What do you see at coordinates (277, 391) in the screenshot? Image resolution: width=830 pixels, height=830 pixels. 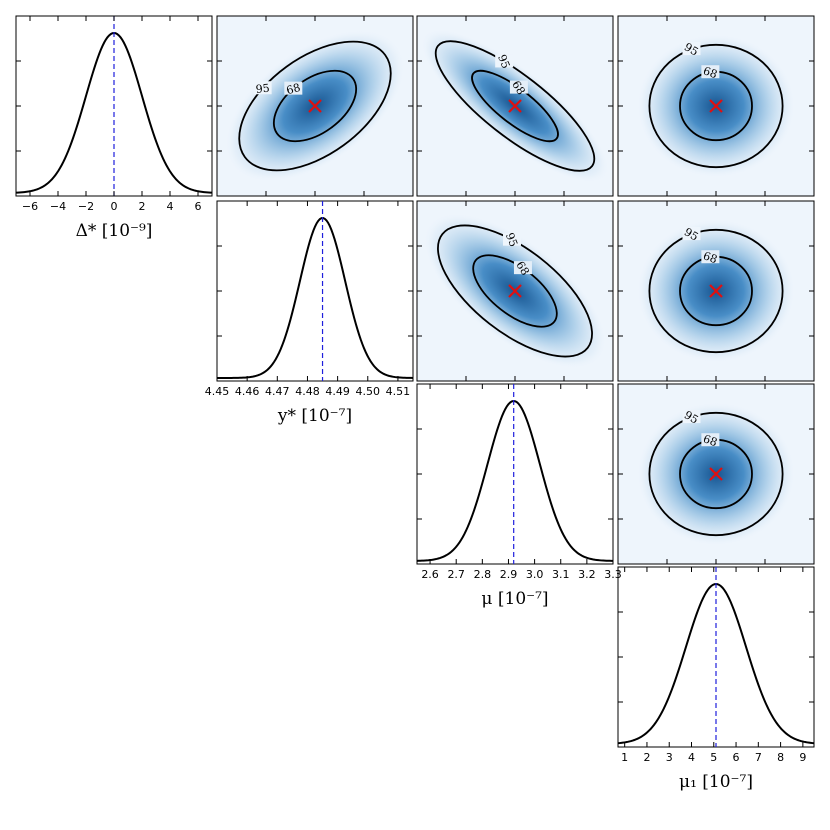 I see `x-tick-label: 4.47` at bounding box center [277, 391].